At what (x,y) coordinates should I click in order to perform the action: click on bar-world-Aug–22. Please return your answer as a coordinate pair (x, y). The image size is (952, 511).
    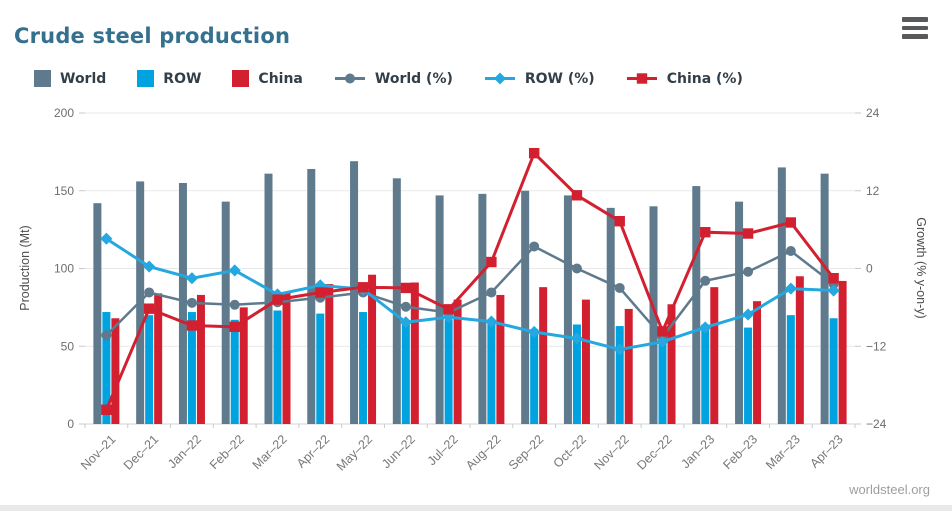
    Looking at the image, I should click on (482, 308).